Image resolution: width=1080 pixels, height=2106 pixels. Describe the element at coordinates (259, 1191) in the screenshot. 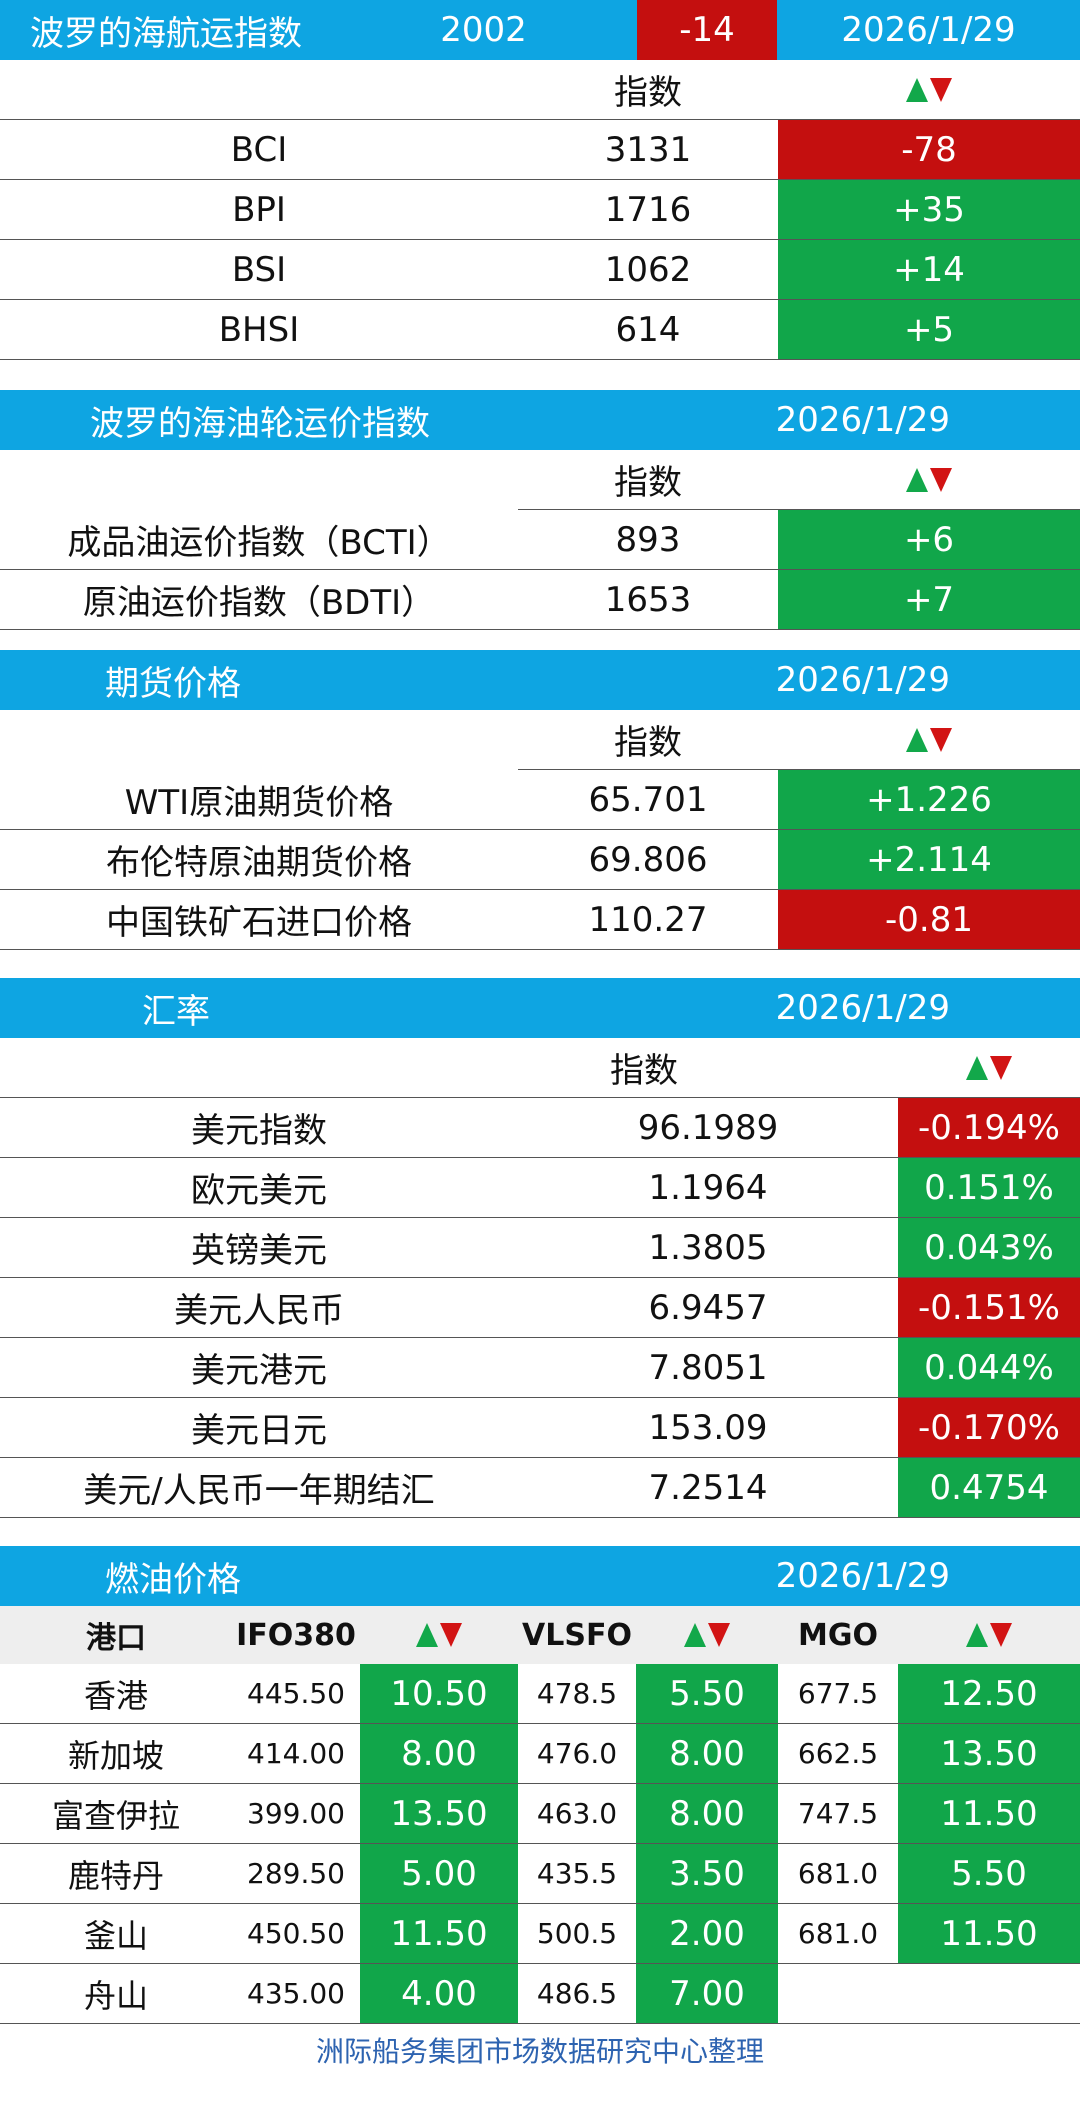

I see `row-label: 欧元美元` at that location.